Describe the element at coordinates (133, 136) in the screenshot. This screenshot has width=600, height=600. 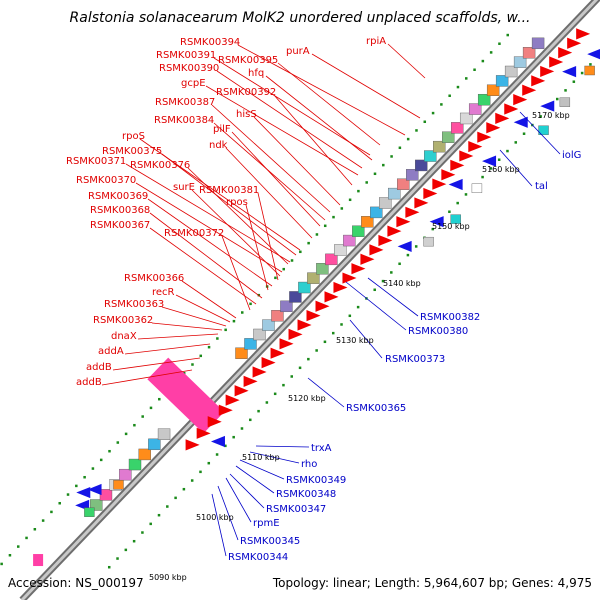
I see `gene-label-rpoS: rpoS` at that location.